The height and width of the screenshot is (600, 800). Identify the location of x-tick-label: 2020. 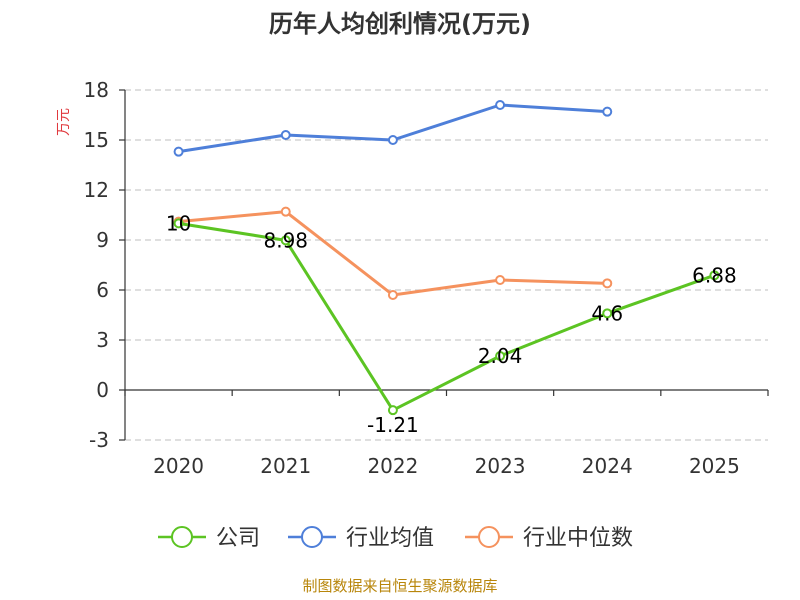
(178, 466).